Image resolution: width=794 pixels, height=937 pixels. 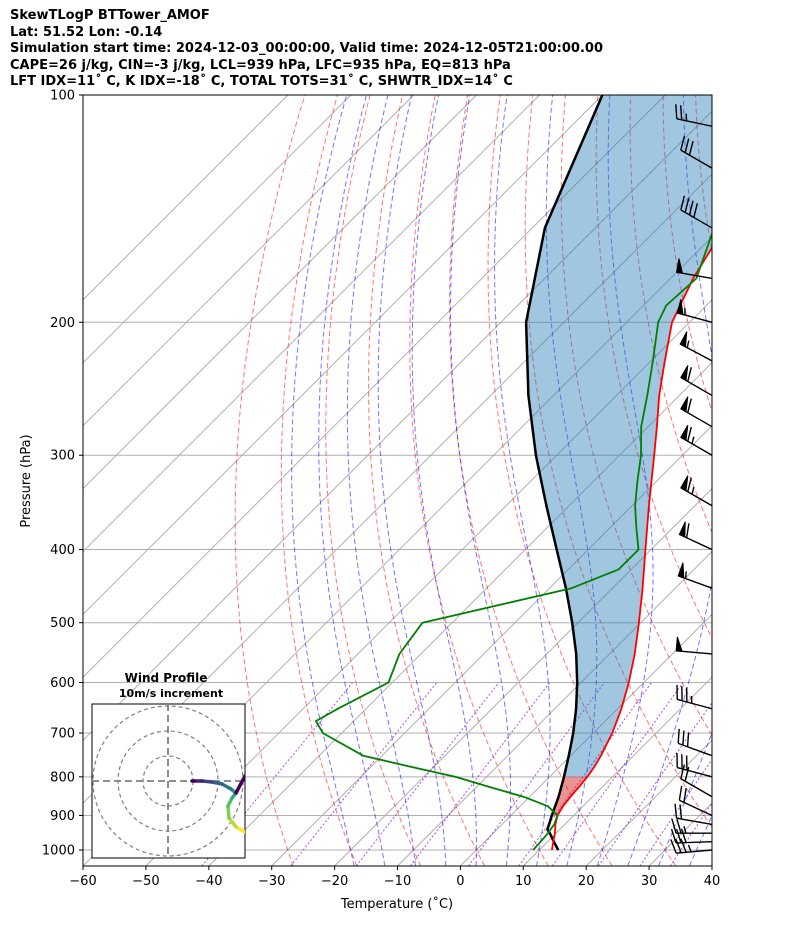 I want to click on y-tick-label: 100, so click(x=62, y=96).